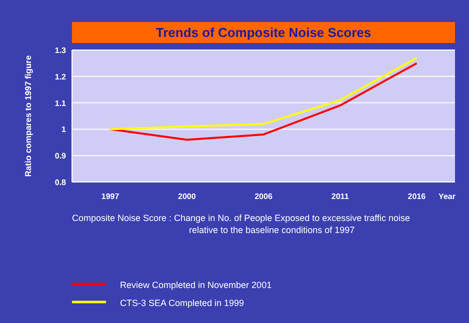 The width and height of the screenshot is (469, 323). Describe the element at coordinates (60, 77) in the screenshot. I see `y-tick-label: 1.2` at that location.